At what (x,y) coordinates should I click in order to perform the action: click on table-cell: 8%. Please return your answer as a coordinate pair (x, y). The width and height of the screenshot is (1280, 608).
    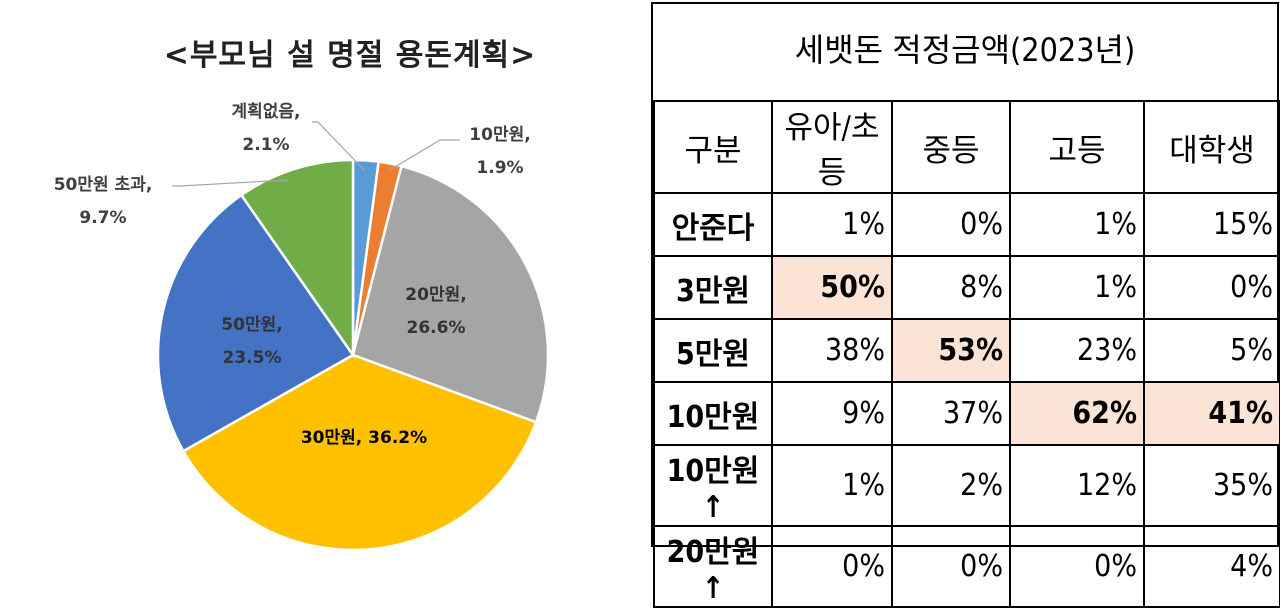
    Looking at the image, I should click on (951, 287).